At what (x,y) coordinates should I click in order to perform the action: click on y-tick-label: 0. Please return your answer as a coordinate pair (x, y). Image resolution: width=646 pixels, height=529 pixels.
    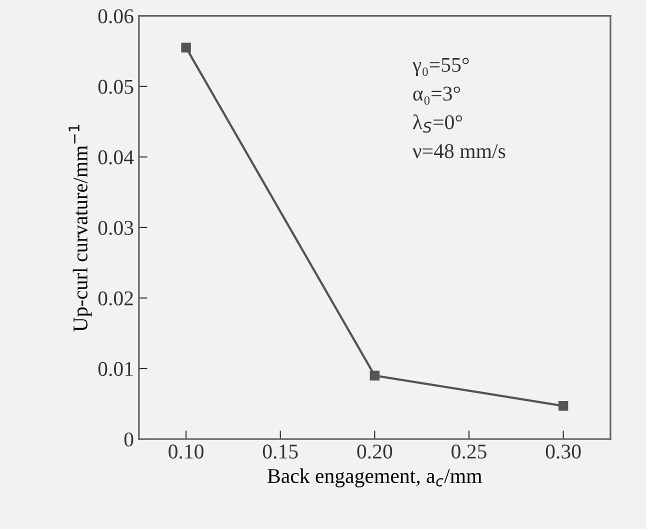
    Looking at the image, I should click on (129, 439).